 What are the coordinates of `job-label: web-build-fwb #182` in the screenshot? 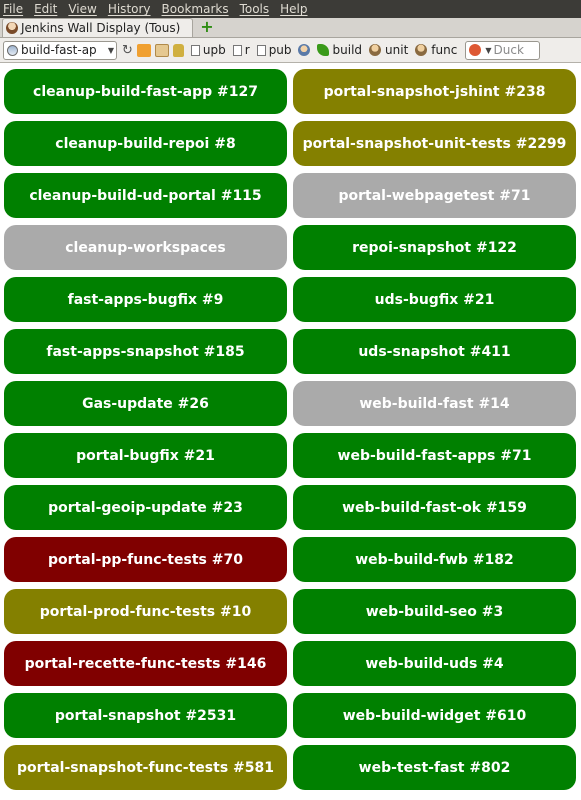 It's located at (434, 559).